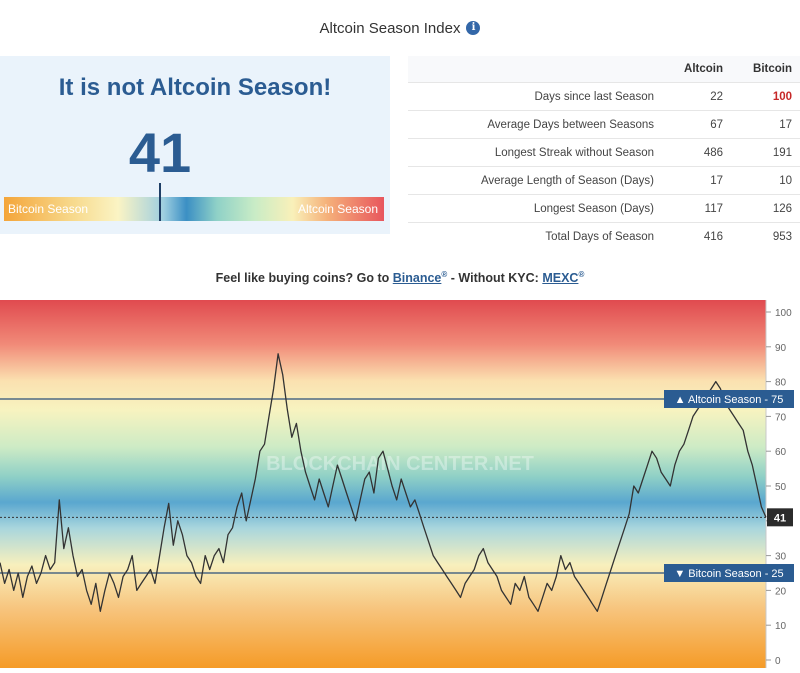  What do you see at coordinates (696, 124) in the screenshot?
I see `altcoin-value: 67` at bounding box center [696, 124].